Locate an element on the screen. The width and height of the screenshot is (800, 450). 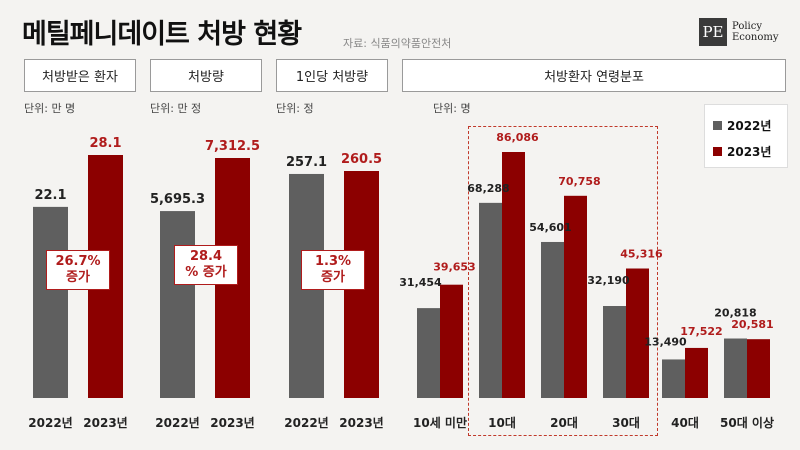
value-label: 22.1 is located at coordinates (50, 195).